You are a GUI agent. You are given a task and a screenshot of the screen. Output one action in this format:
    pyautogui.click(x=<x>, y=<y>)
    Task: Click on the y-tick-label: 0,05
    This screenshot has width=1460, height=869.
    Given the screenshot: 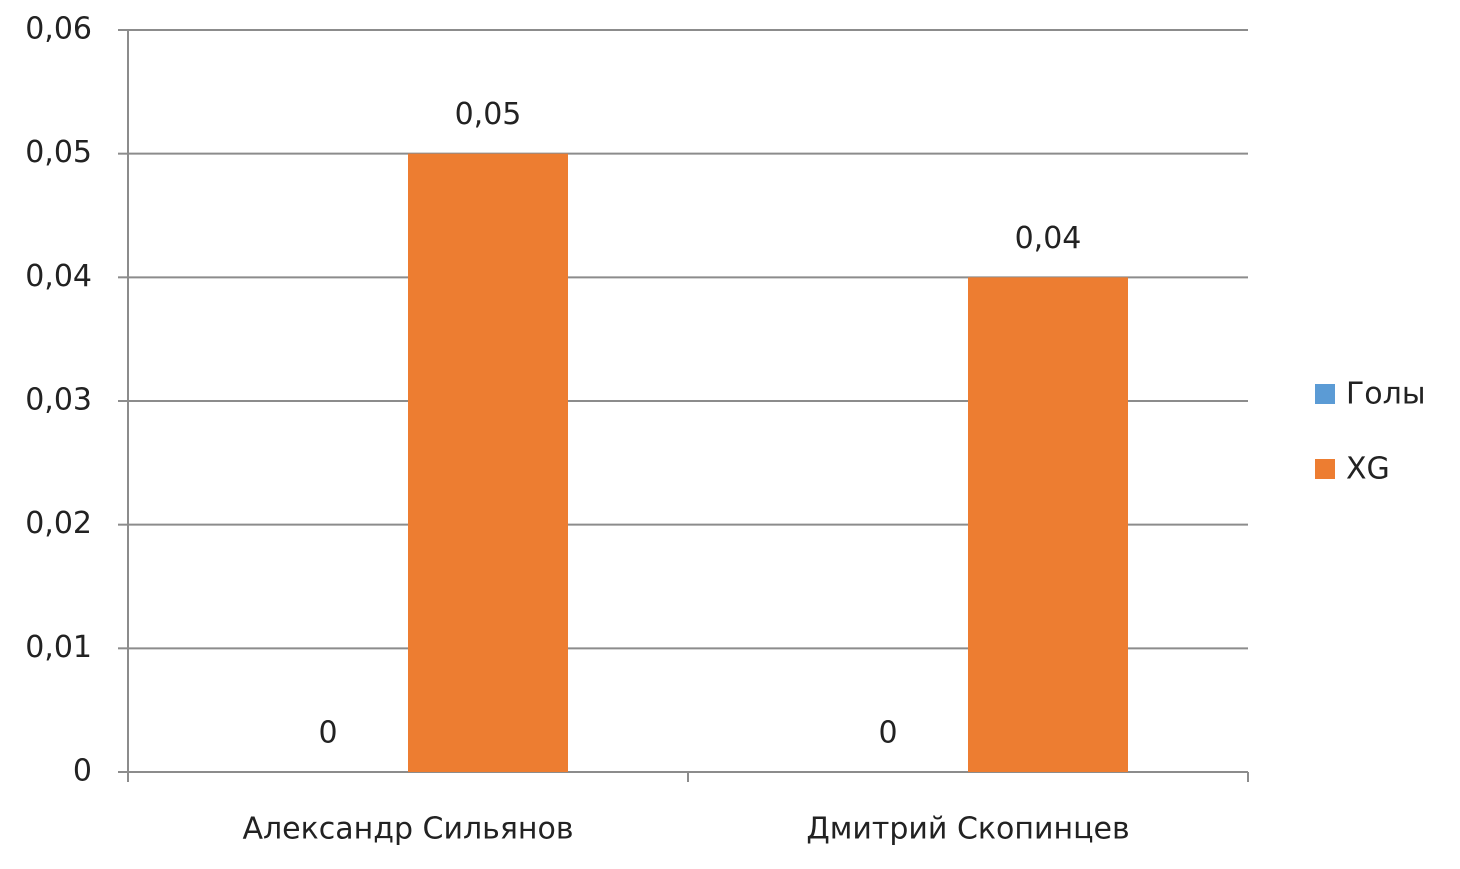 What is the action you would take?
    pyautogui.click(x=58, y=152)
    